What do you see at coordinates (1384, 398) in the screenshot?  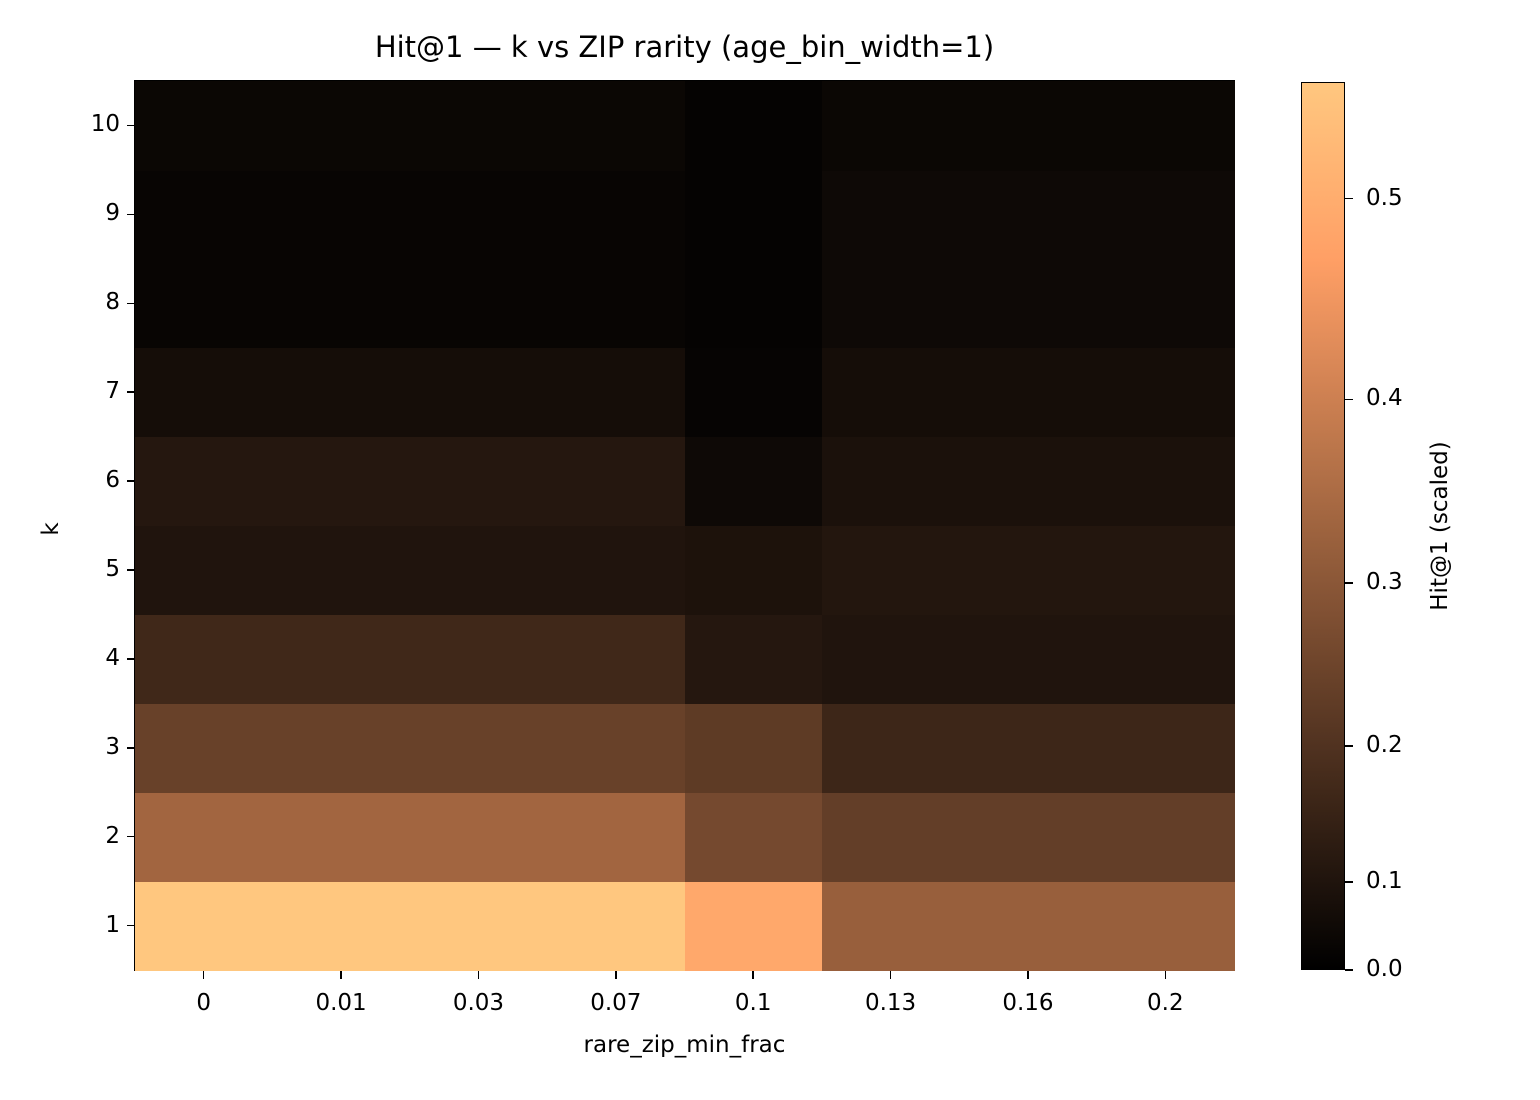 I see `colorbar-tick-label: 0.4` at bounding box center [1384, 398].